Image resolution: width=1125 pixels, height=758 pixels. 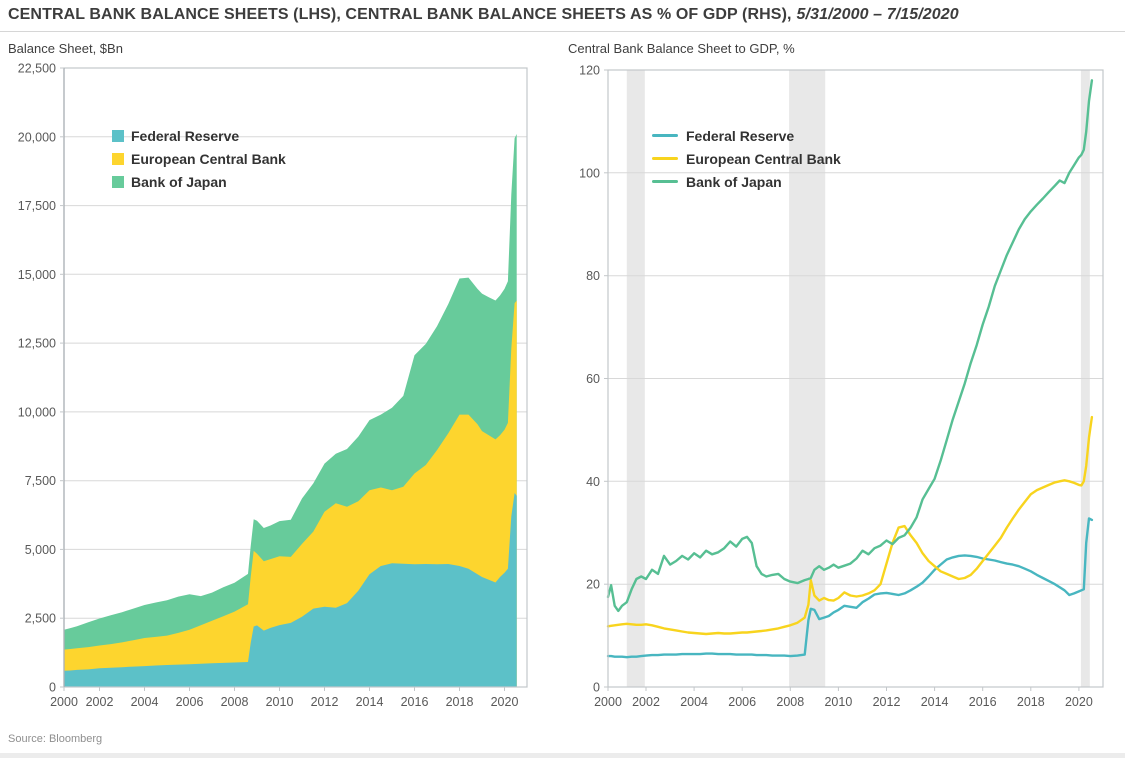 I want to click on y-tick-label: 5,000, so click(x=40, y=550).